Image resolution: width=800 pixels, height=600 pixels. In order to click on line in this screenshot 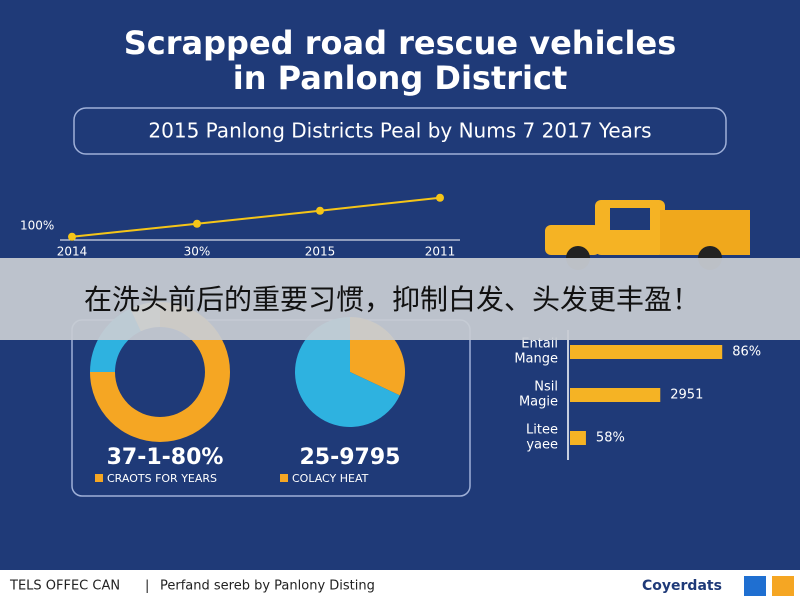, I will do `click(256, 217)`.